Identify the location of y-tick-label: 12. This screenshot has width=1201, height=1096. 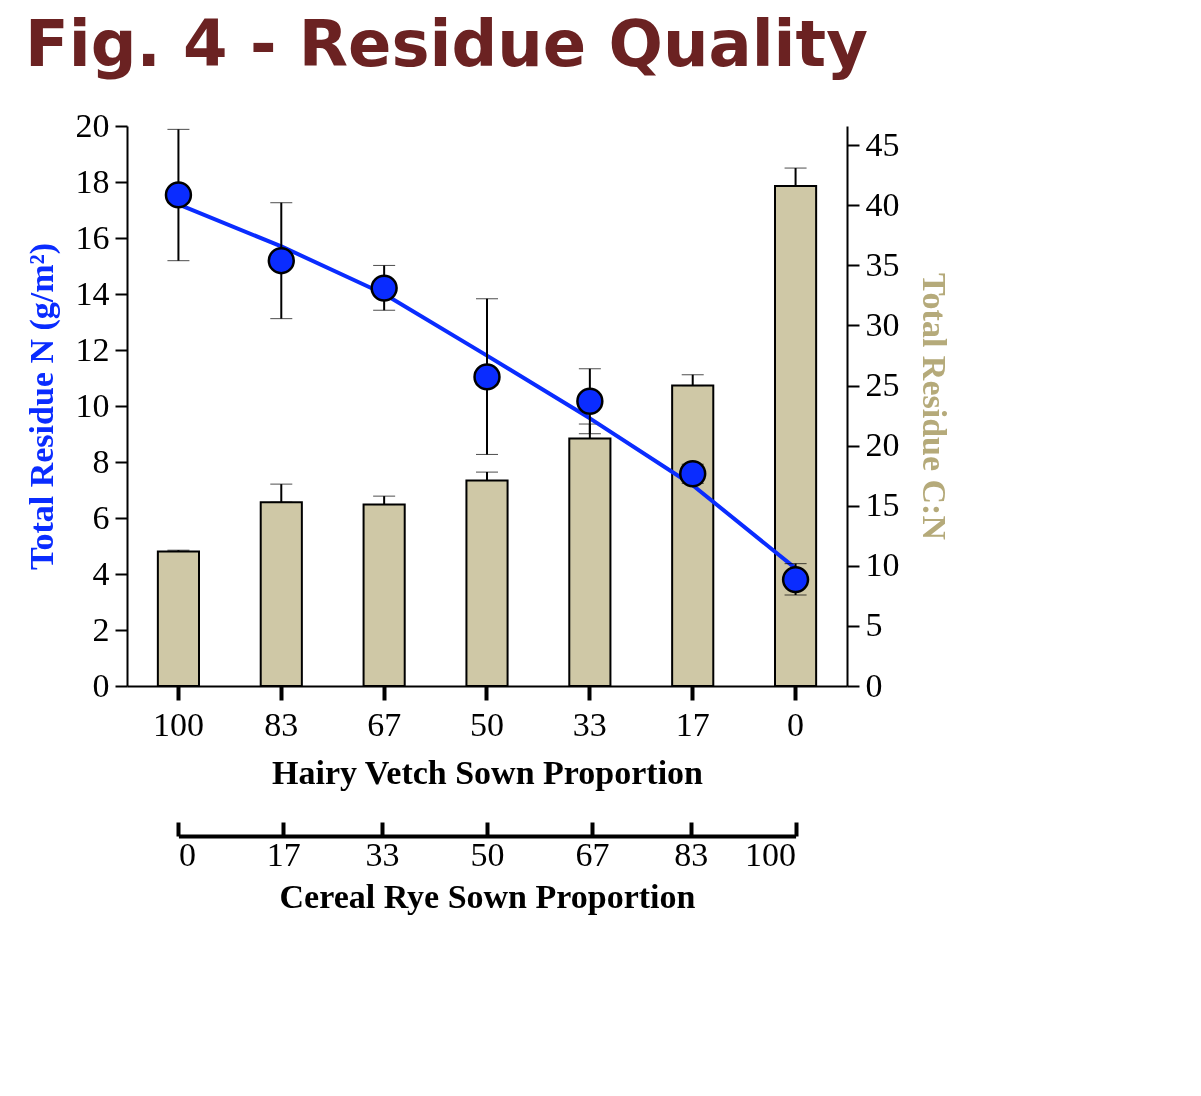
(92, 349).